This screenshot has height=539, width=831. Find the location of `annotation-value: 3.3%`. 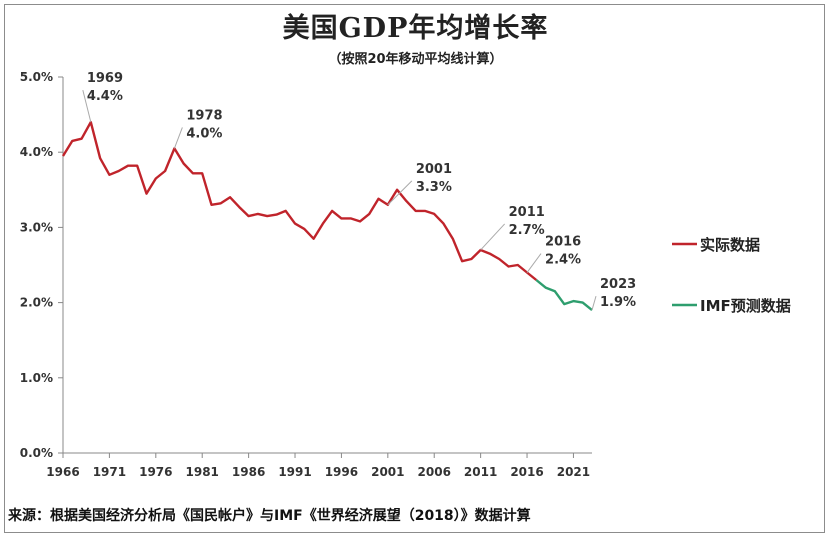

annotation-value: 3.3% is located at coordinates (434, 187).